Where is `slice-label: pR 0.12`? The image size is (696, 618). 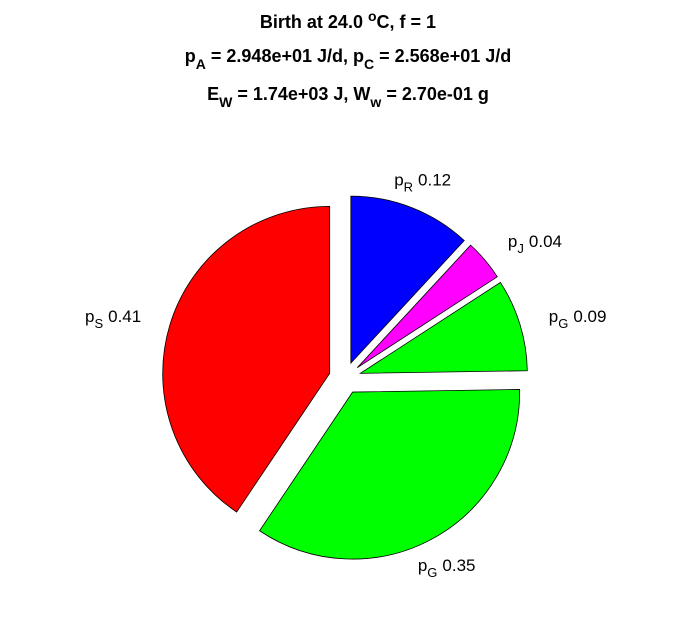 slice-label: pR 0.12 is located at coordinates (422, 183).